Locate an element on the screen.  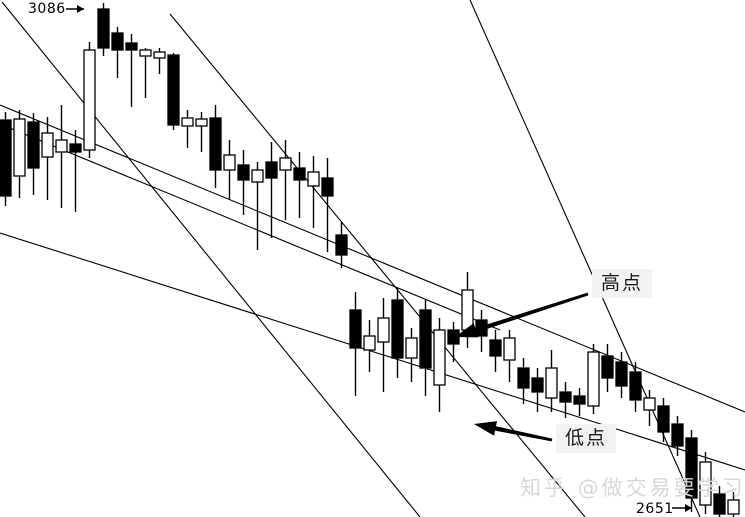
high-price-arrow-icon is located at coordinates (75, 9).